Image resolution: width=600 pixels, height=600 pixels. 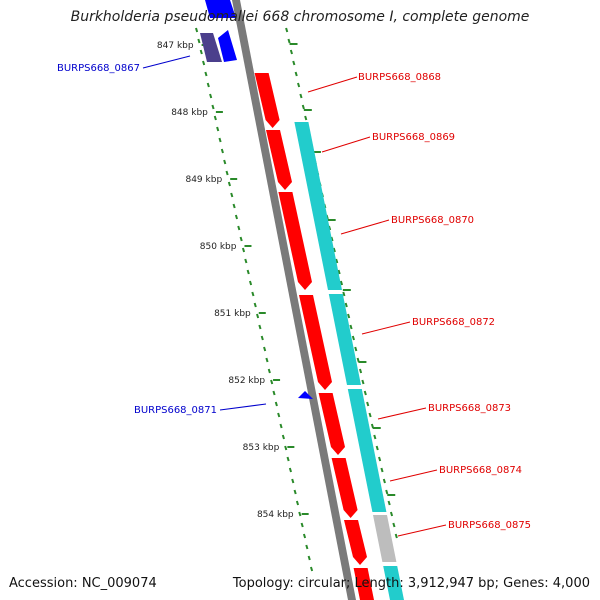 What do you see at coordinates (220, 9) in the screenshot?
I see `gene-block-top` at bounding box center [220, 9].